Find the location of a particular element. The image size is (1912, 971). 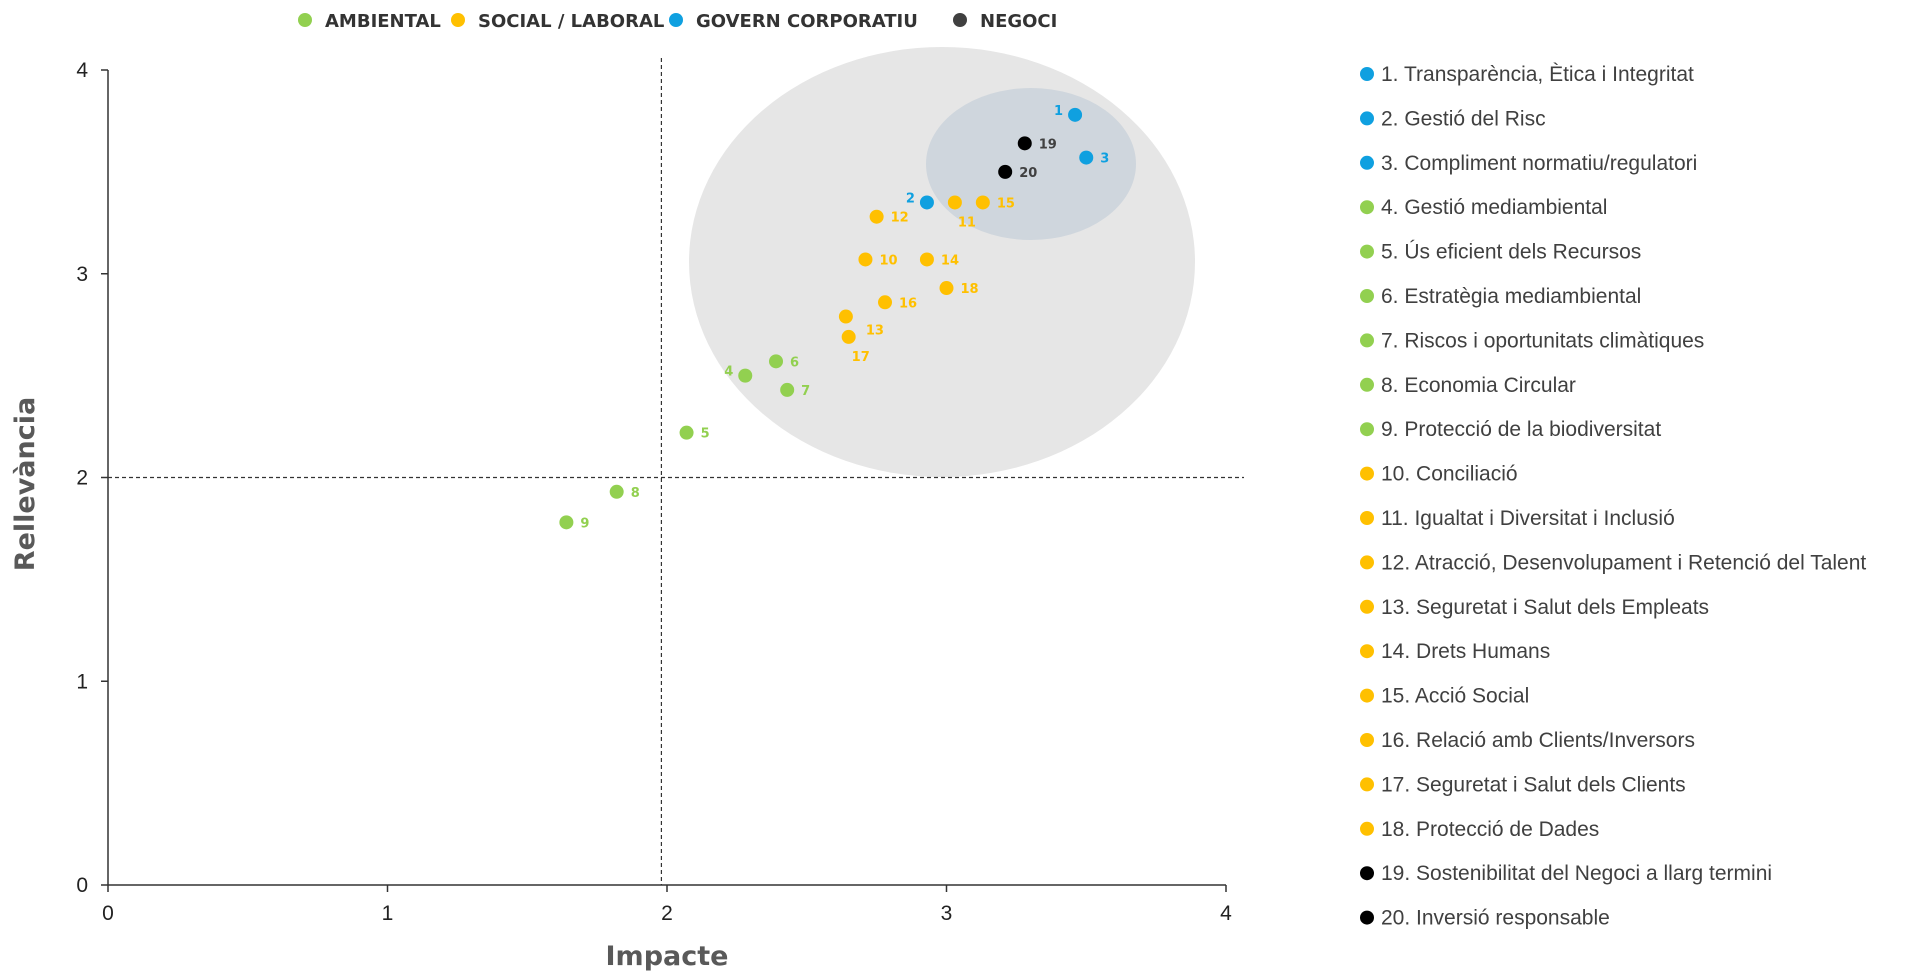

item-label-16: 16. Relació amb Clients/Inversors is located at coordinates (1538, 740).